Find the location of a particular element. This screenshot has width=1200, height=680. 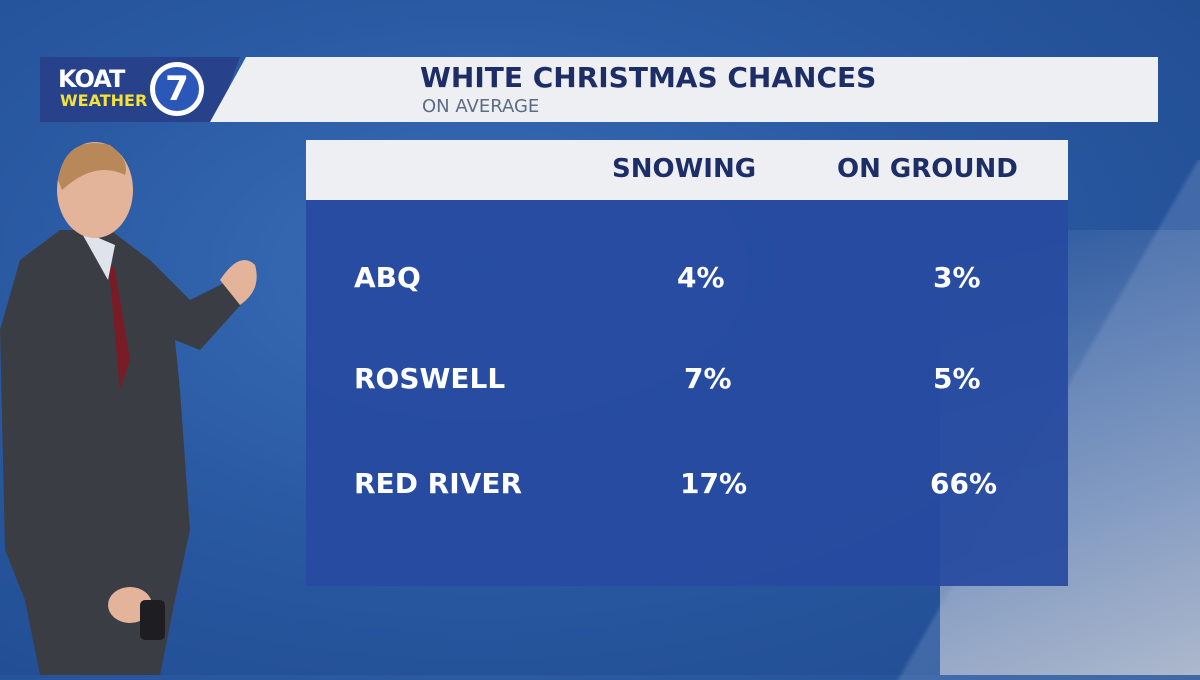

table-header: SNOWING ON GROUND is located at coordinates (687, 170).